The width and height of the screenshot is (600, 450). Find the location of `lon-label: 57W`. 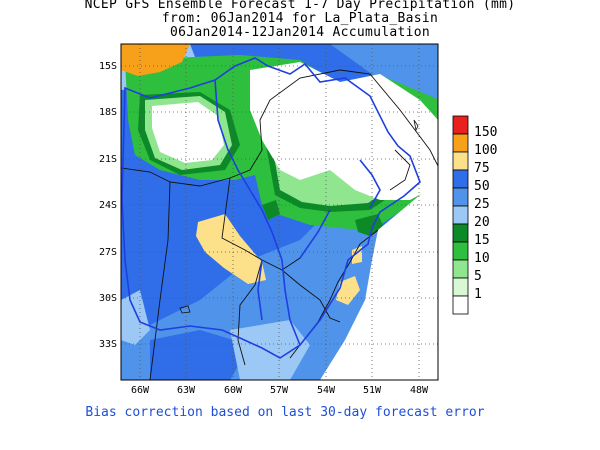

lon-label: 57W is located at coordinates (279, 390).